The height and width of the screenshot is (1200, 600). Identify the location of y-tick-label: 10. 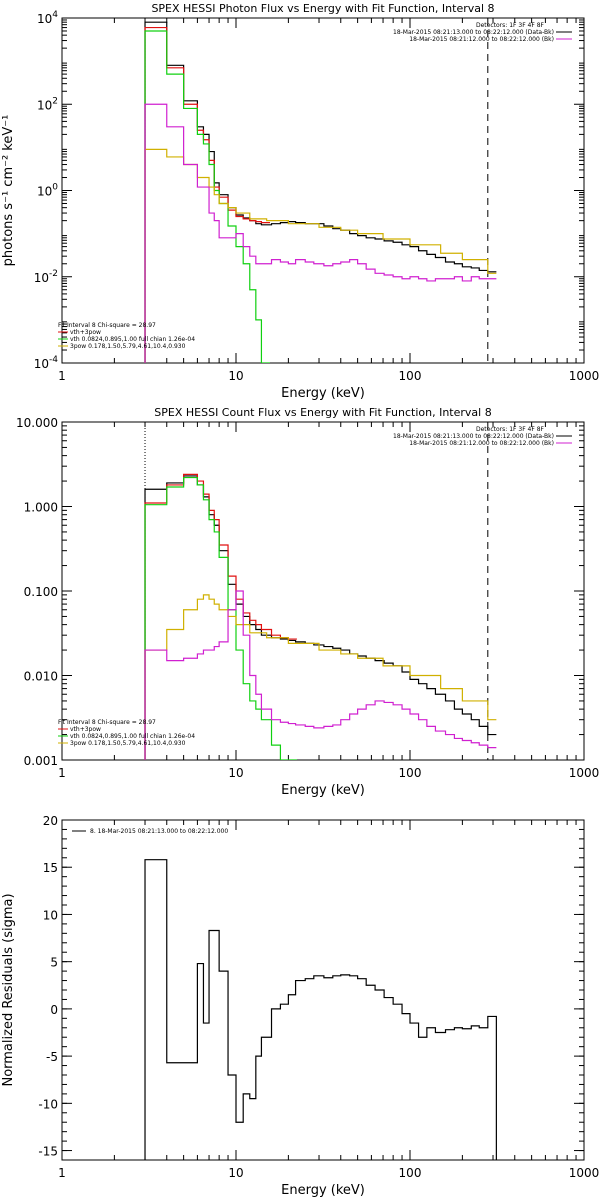
(50, 915).